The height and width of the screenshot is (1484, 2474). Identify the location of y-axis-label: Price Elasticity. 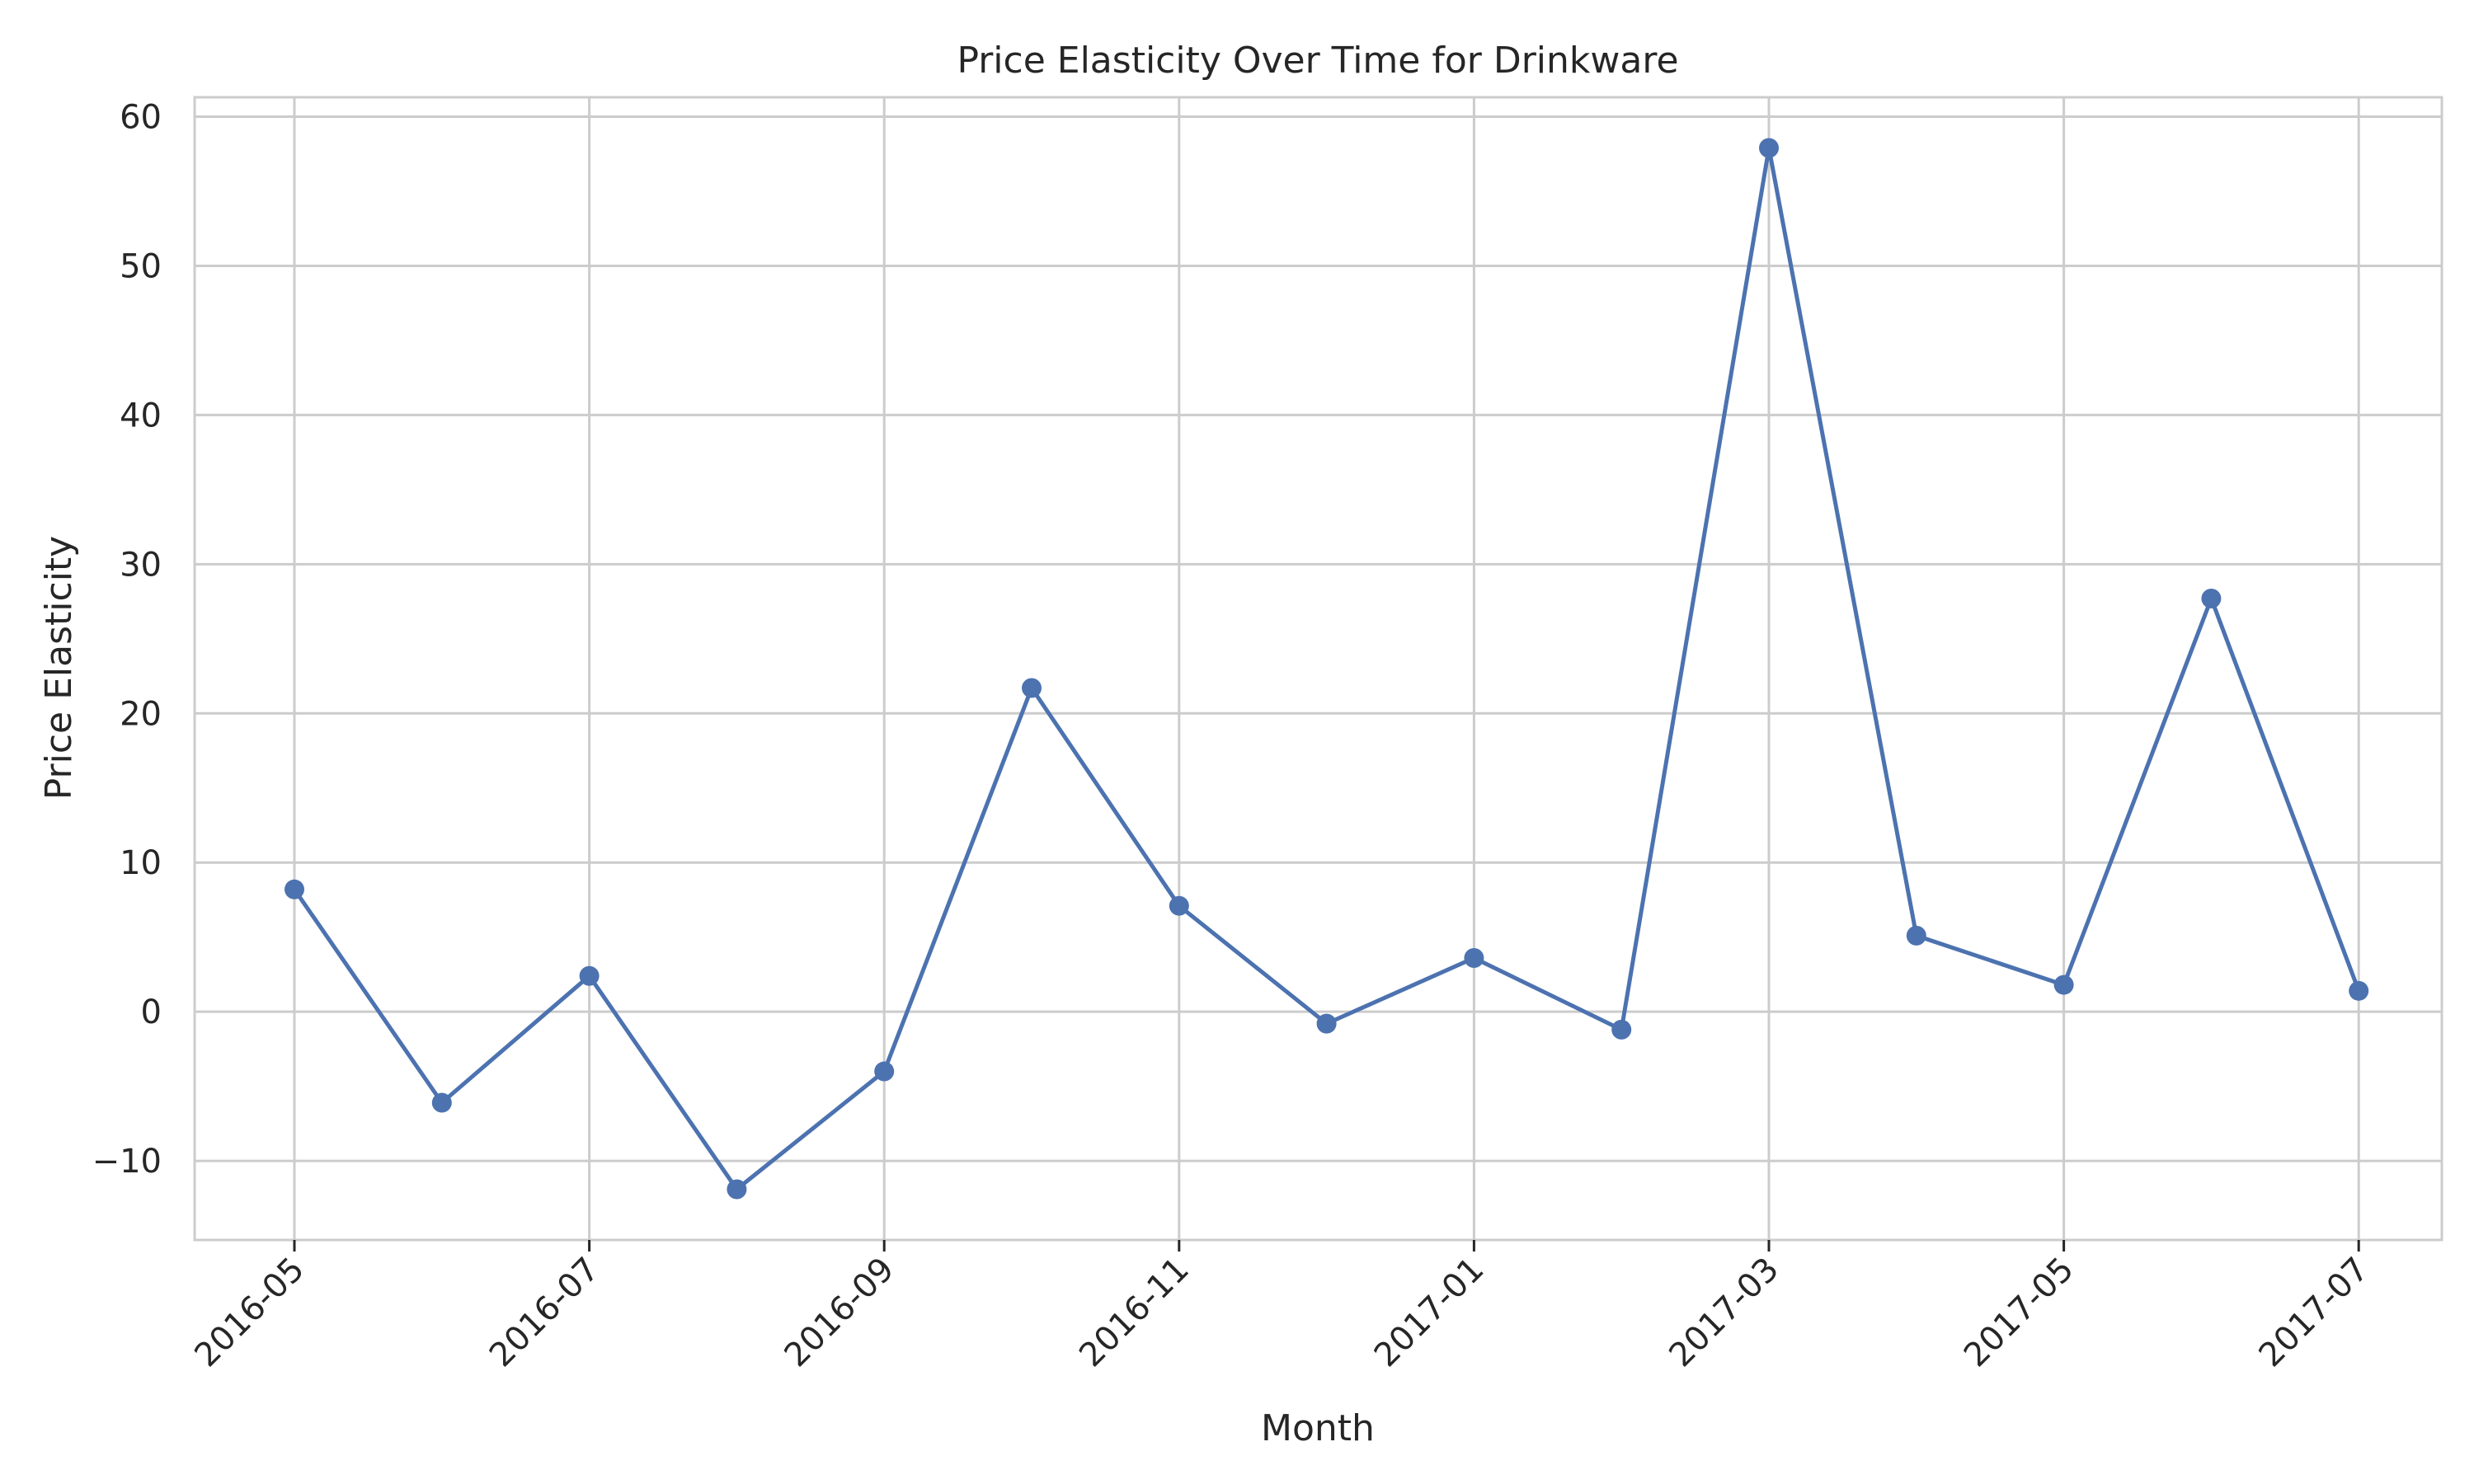
(59, 668).